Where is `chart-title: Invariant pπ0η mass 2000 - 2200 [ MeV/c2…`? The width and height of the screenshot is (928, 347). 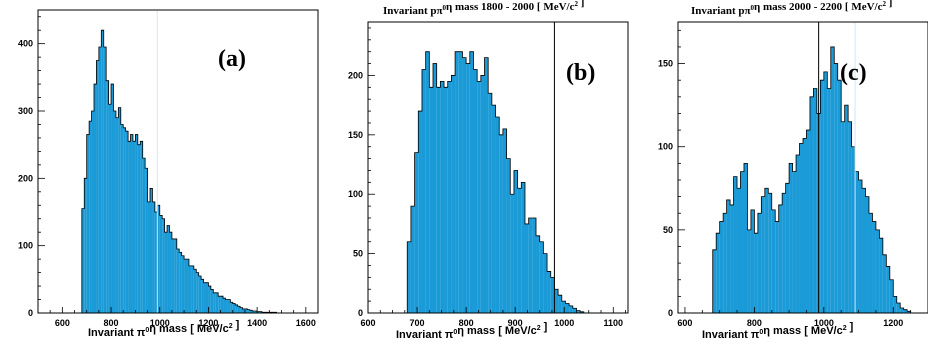 chart-title: Invariant pπ0η mass 2000 - 2200 [ MeV/c2… is located at coordinates (791, 8).